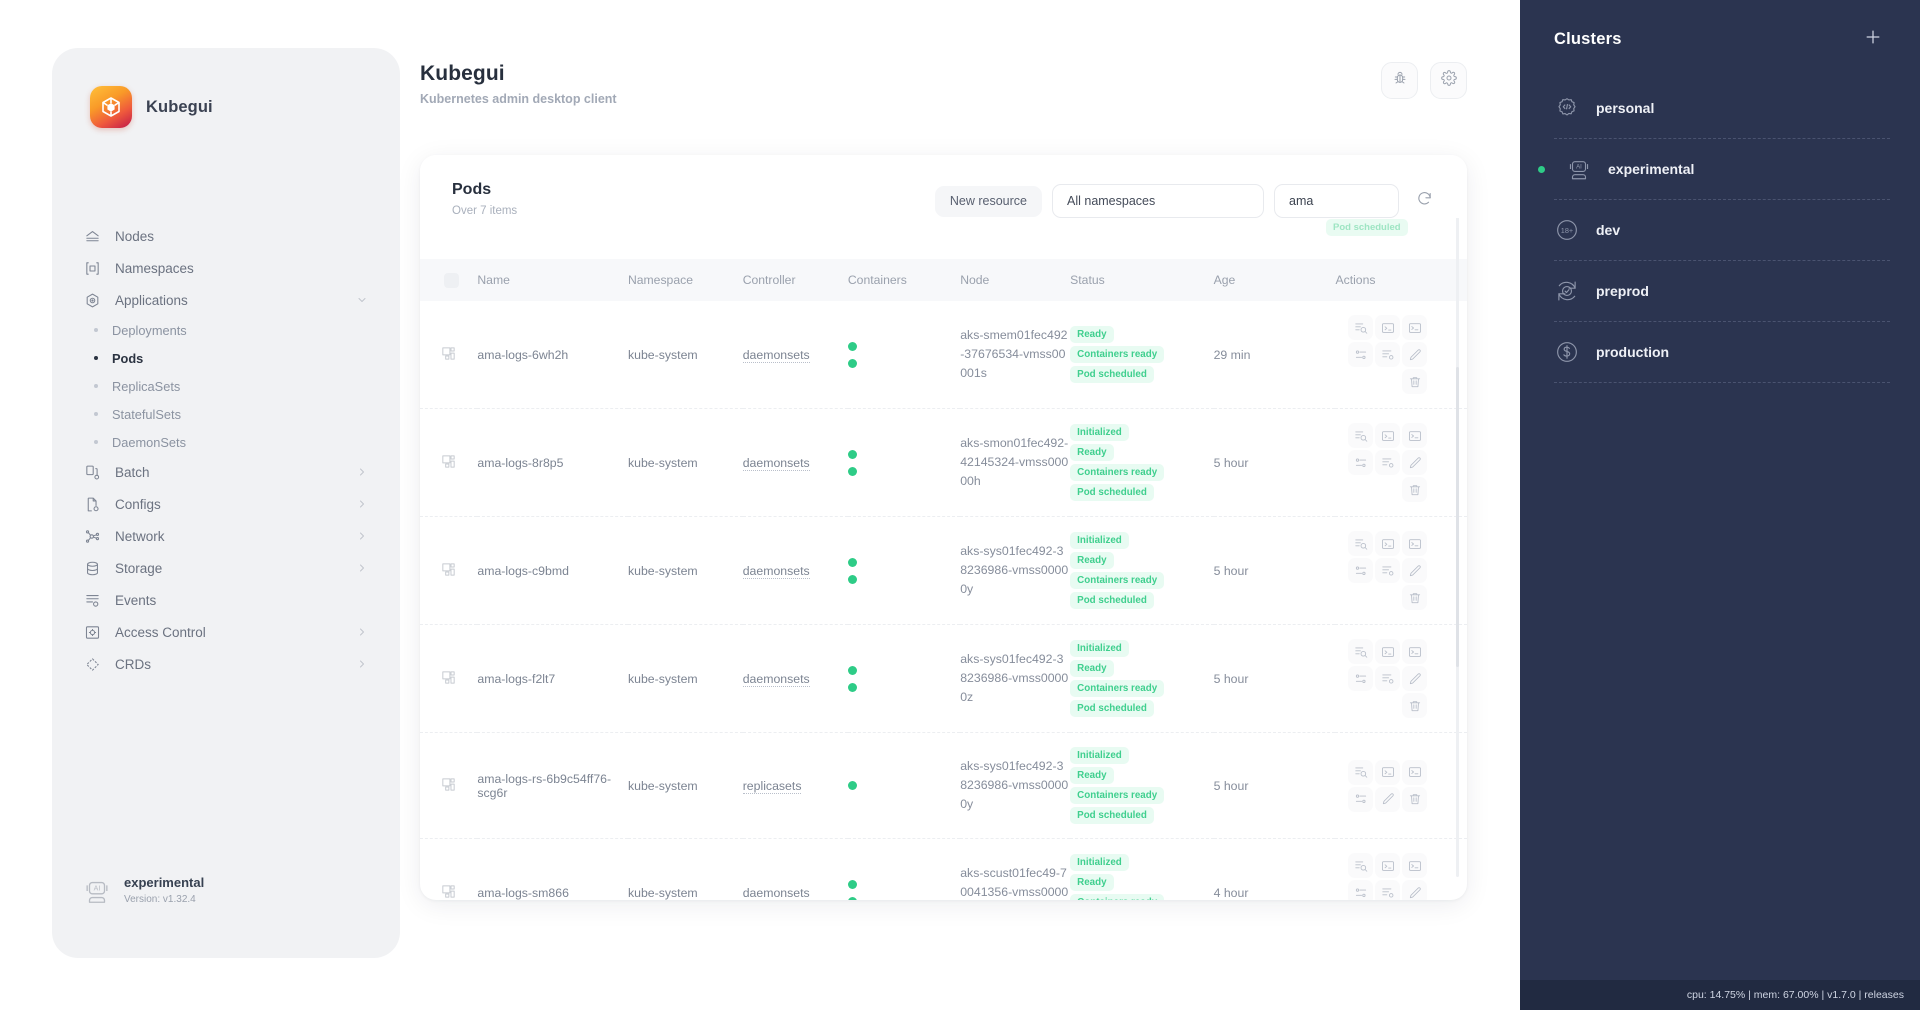  Describe the element at coordinates (226, 504) in the screenshot. I see `sidebar-item-configs: Configs` at that location.